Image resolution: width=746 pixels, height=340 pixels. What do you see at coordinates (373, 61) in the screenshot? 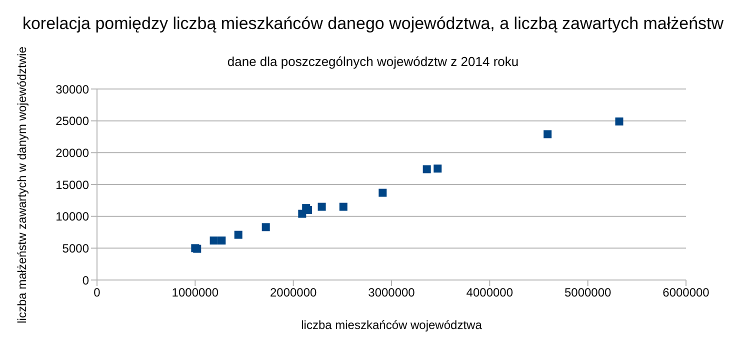
I see `chart-subtitle: dane dla poszczególnych województw z 2014 roku` at bounding box center [373, 61].